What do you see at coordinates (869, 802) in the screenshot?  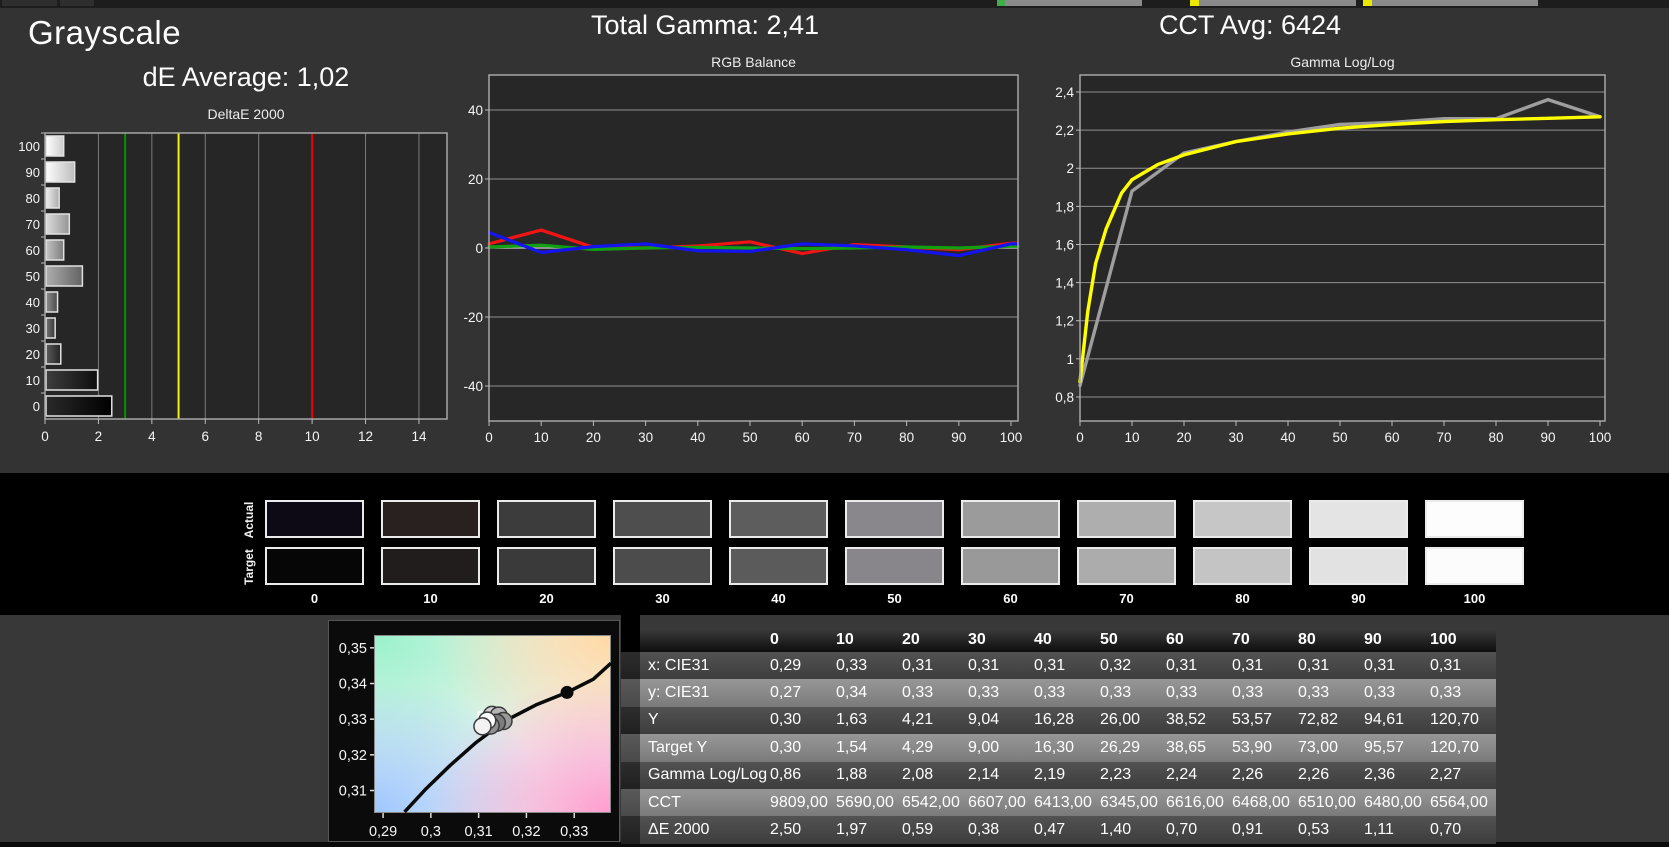 I see `data-cell: 5690,00` at bounding box center [869, 802].